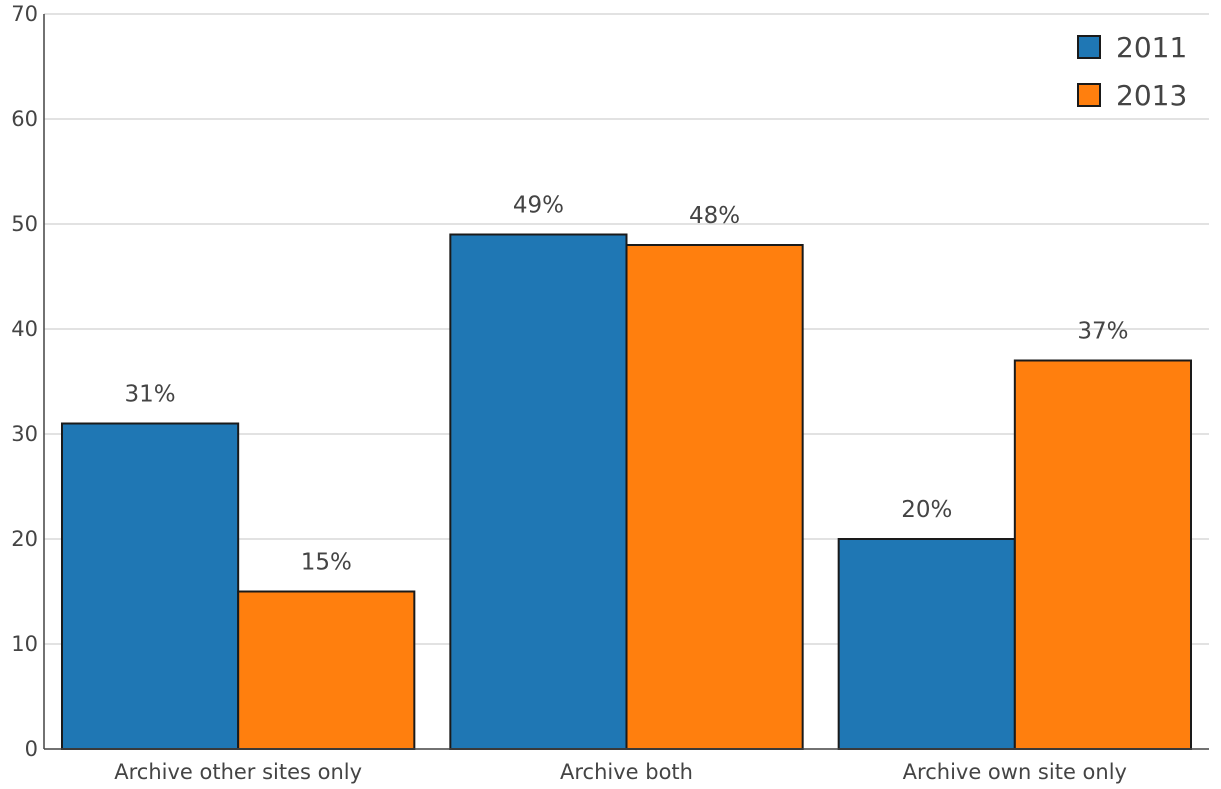 The width and height of the screenshot is (1221, 789). What do you see at coordinates (24, 644) in the screenshot?
I see `y-tick-label: 10` at bounding box center [24, 644].